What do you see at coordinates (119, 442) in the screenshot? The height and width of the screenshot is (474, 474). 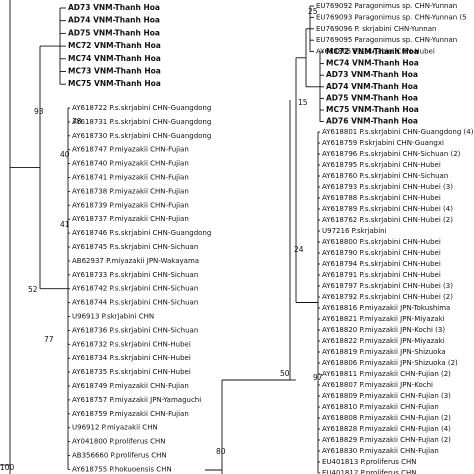 I see `leaf-label: AY041800 P.proliferus CHN` at bounding box center [119, 442].